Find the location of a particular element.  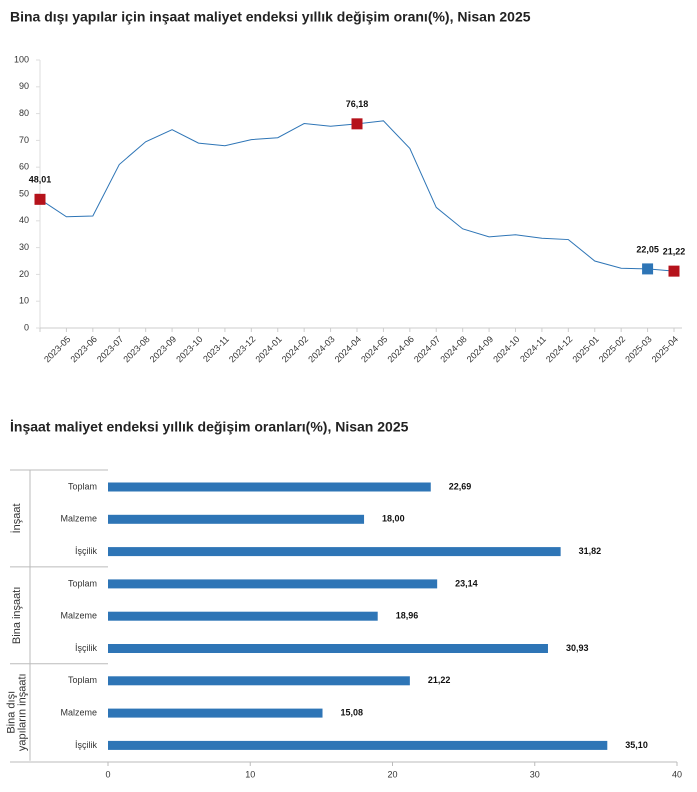

x-tick-label: 2024-08 is located at coordinates (453, 349).